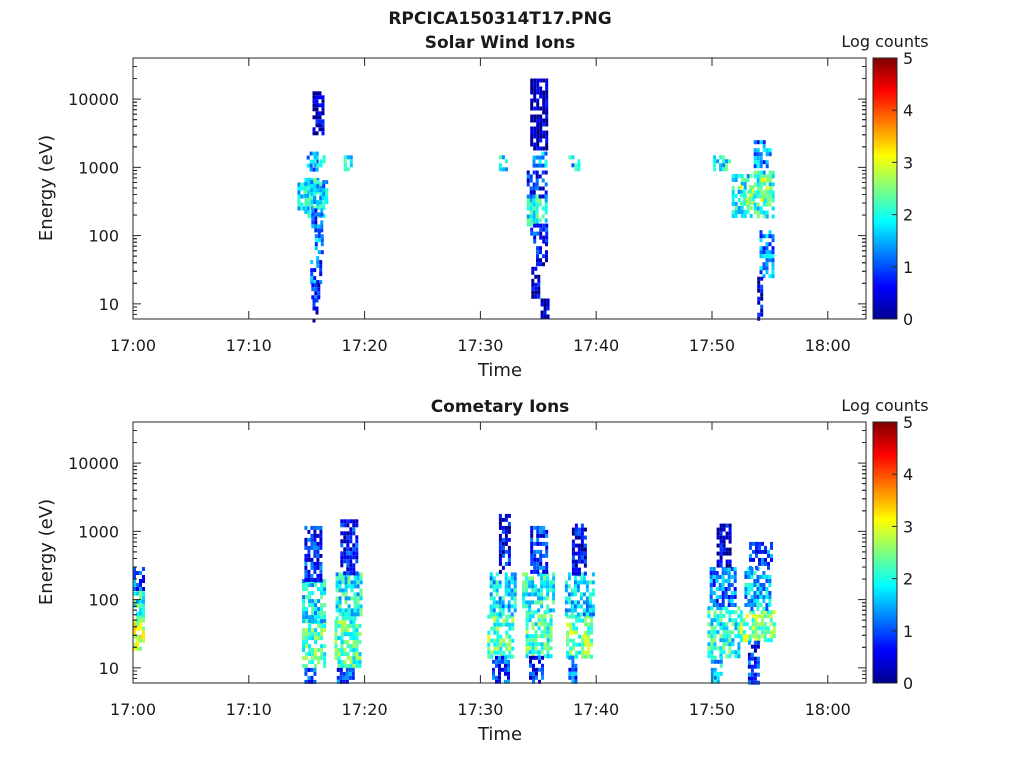 The height and width of the screenshot is (768, 1024). What do you see at coordinates (46, 552) in the screenshot?
I see `y-axis-label: Energy (eV)` at bounding box center [46, 552].